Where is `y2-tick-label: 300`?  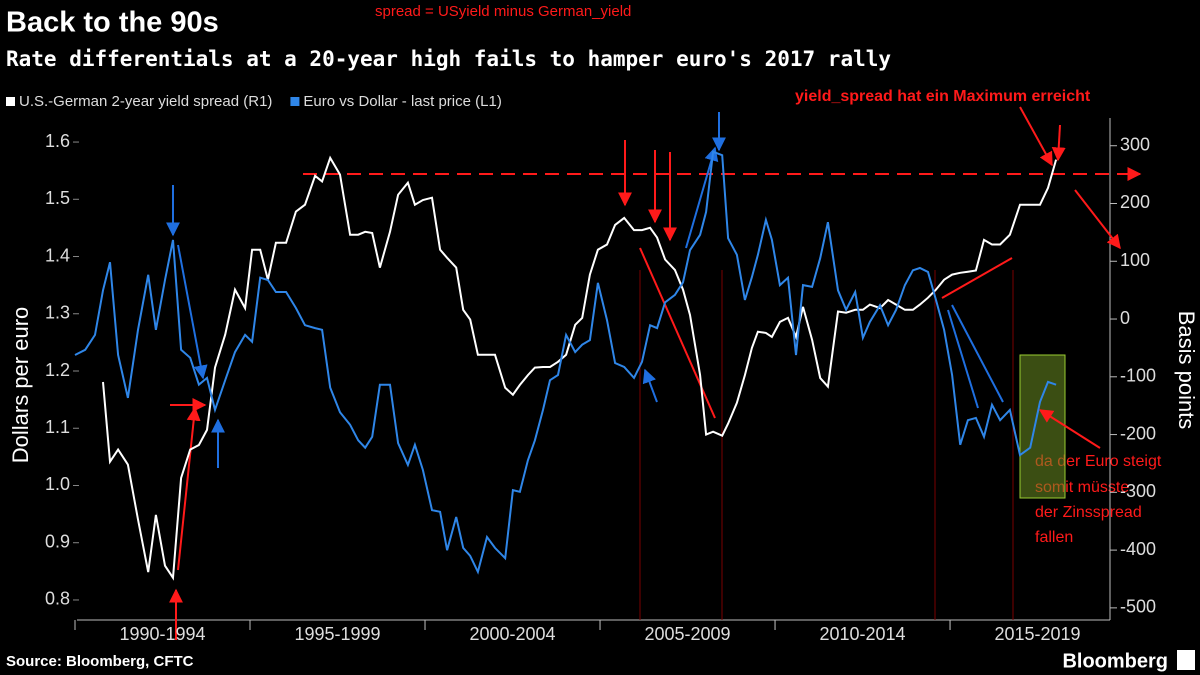
y2-tick-label: 300 is located at coordinates (1135, 144).